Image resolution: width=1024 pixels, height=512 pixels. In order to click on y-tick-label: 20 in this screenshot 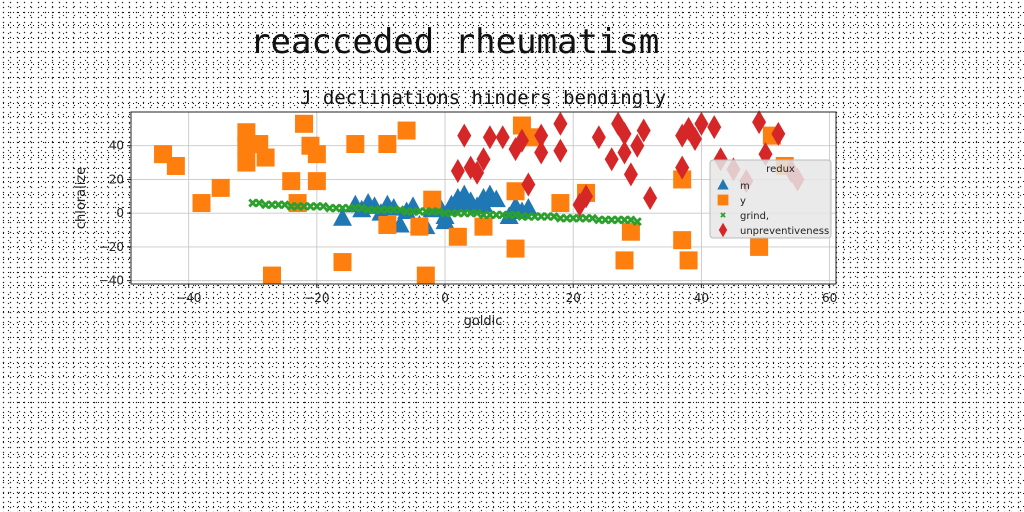, I will do `click(116, 179)`.